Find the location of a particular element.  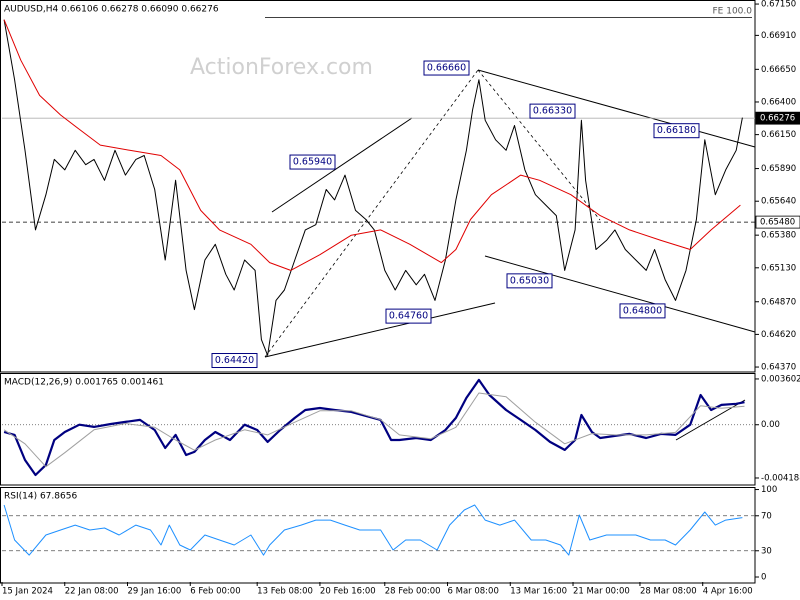

y-tick-label: 0.65130 is located at coordinates (778, 268).